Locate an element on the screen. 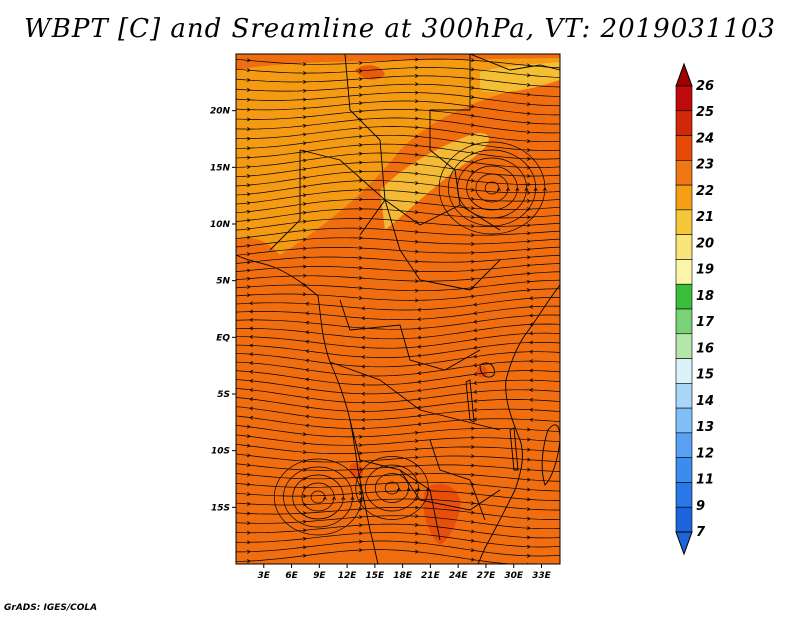 The width and height of the screenshot is (800, 618). colorbar-label: 19 is located at coordinates (705, 270).